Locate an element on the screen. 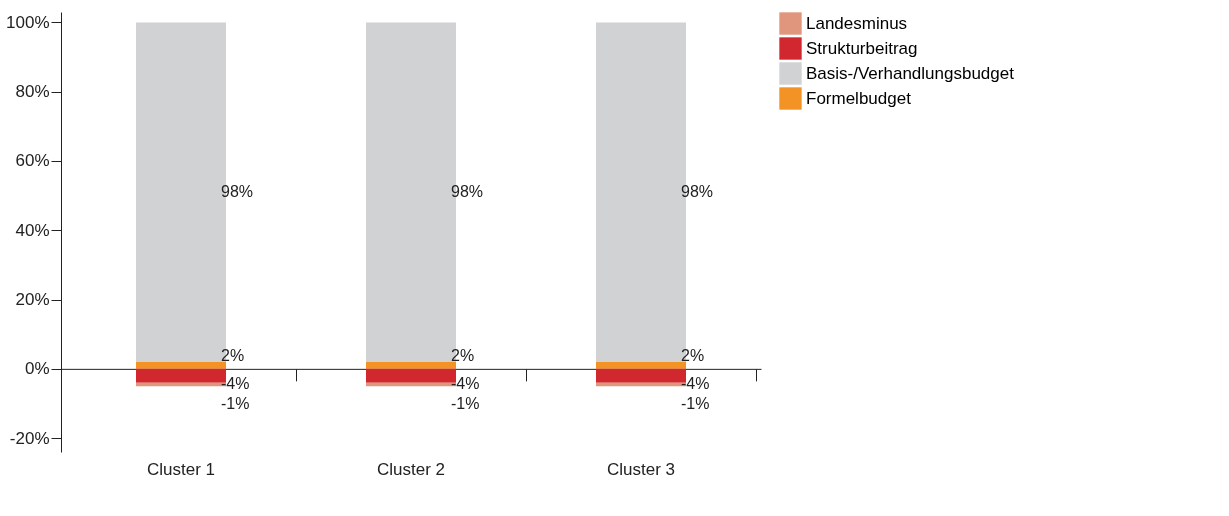  y-tick-label: 80% is located at coordinates (32, 92).